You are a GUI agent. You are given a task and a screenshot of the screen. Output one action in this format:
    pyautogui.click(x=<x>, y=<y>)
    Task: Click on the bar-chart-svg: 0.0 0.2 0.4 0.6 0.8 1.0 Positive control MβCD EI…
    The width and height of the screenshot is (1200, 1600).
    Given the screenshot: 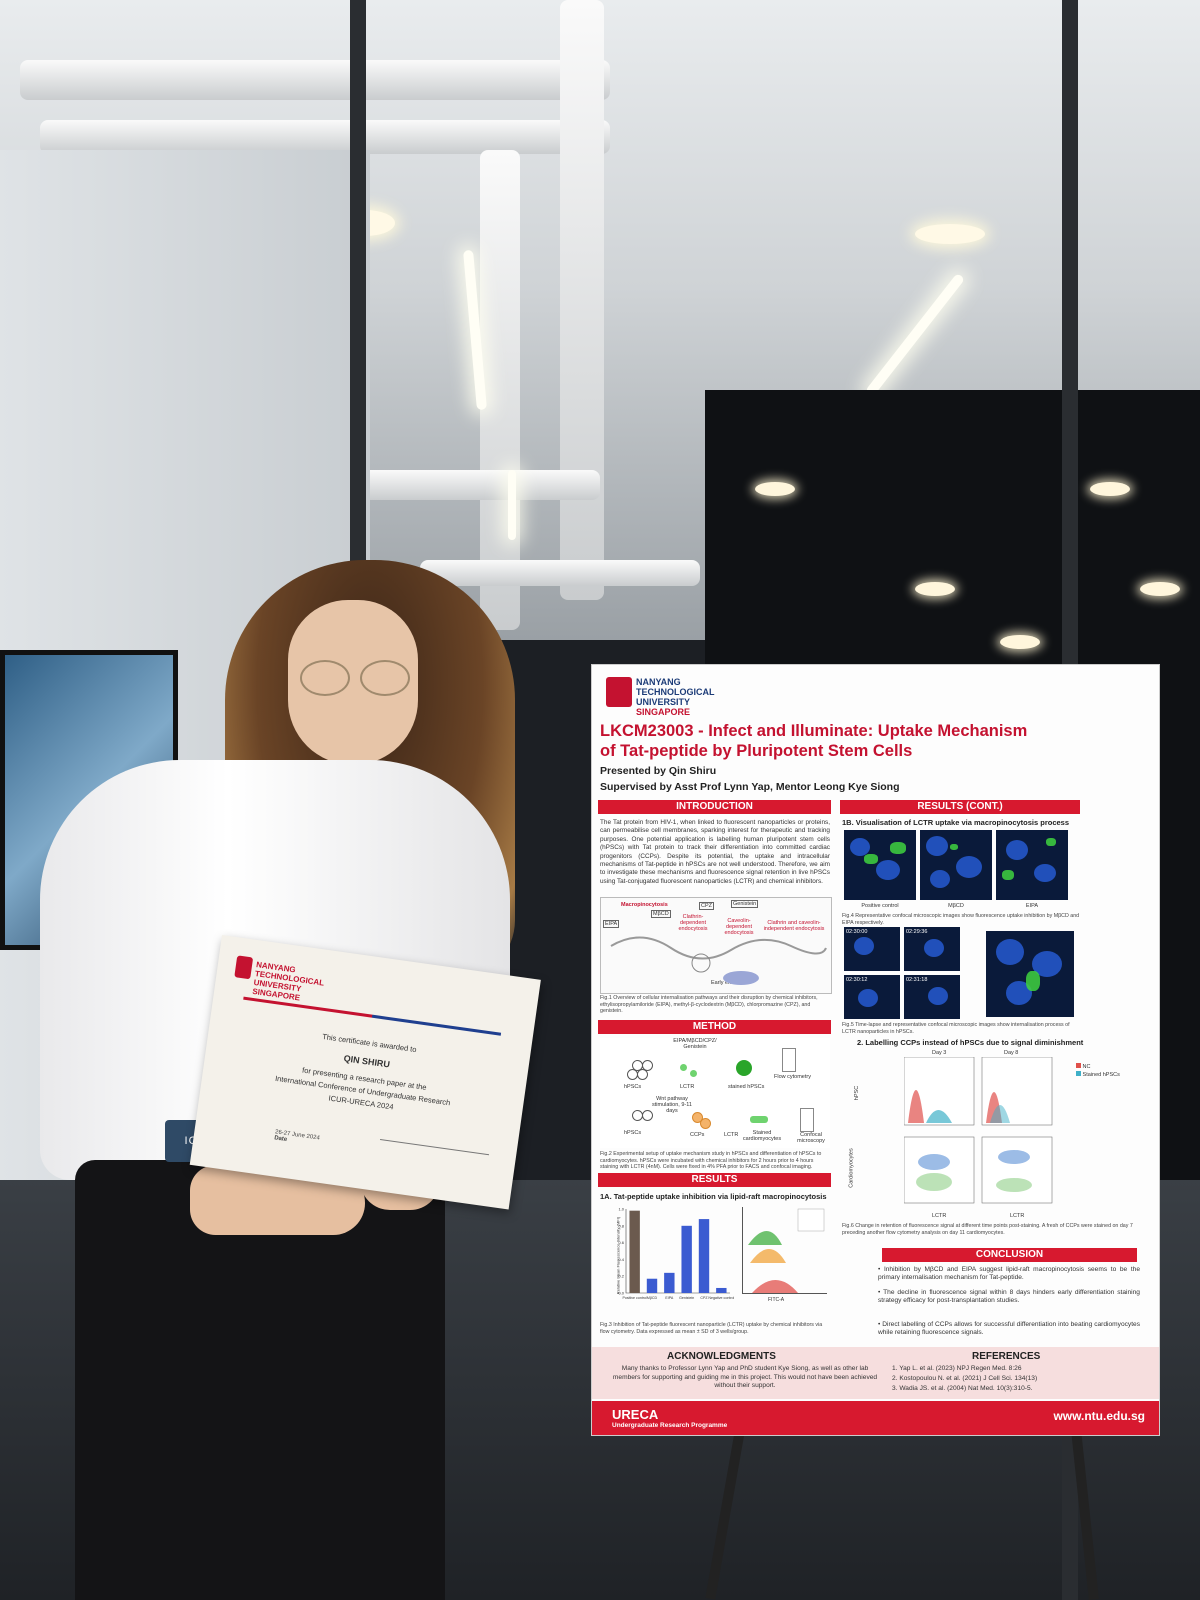 What is the action you would take?
    pyautogui.click(x=676, y=1254)
    